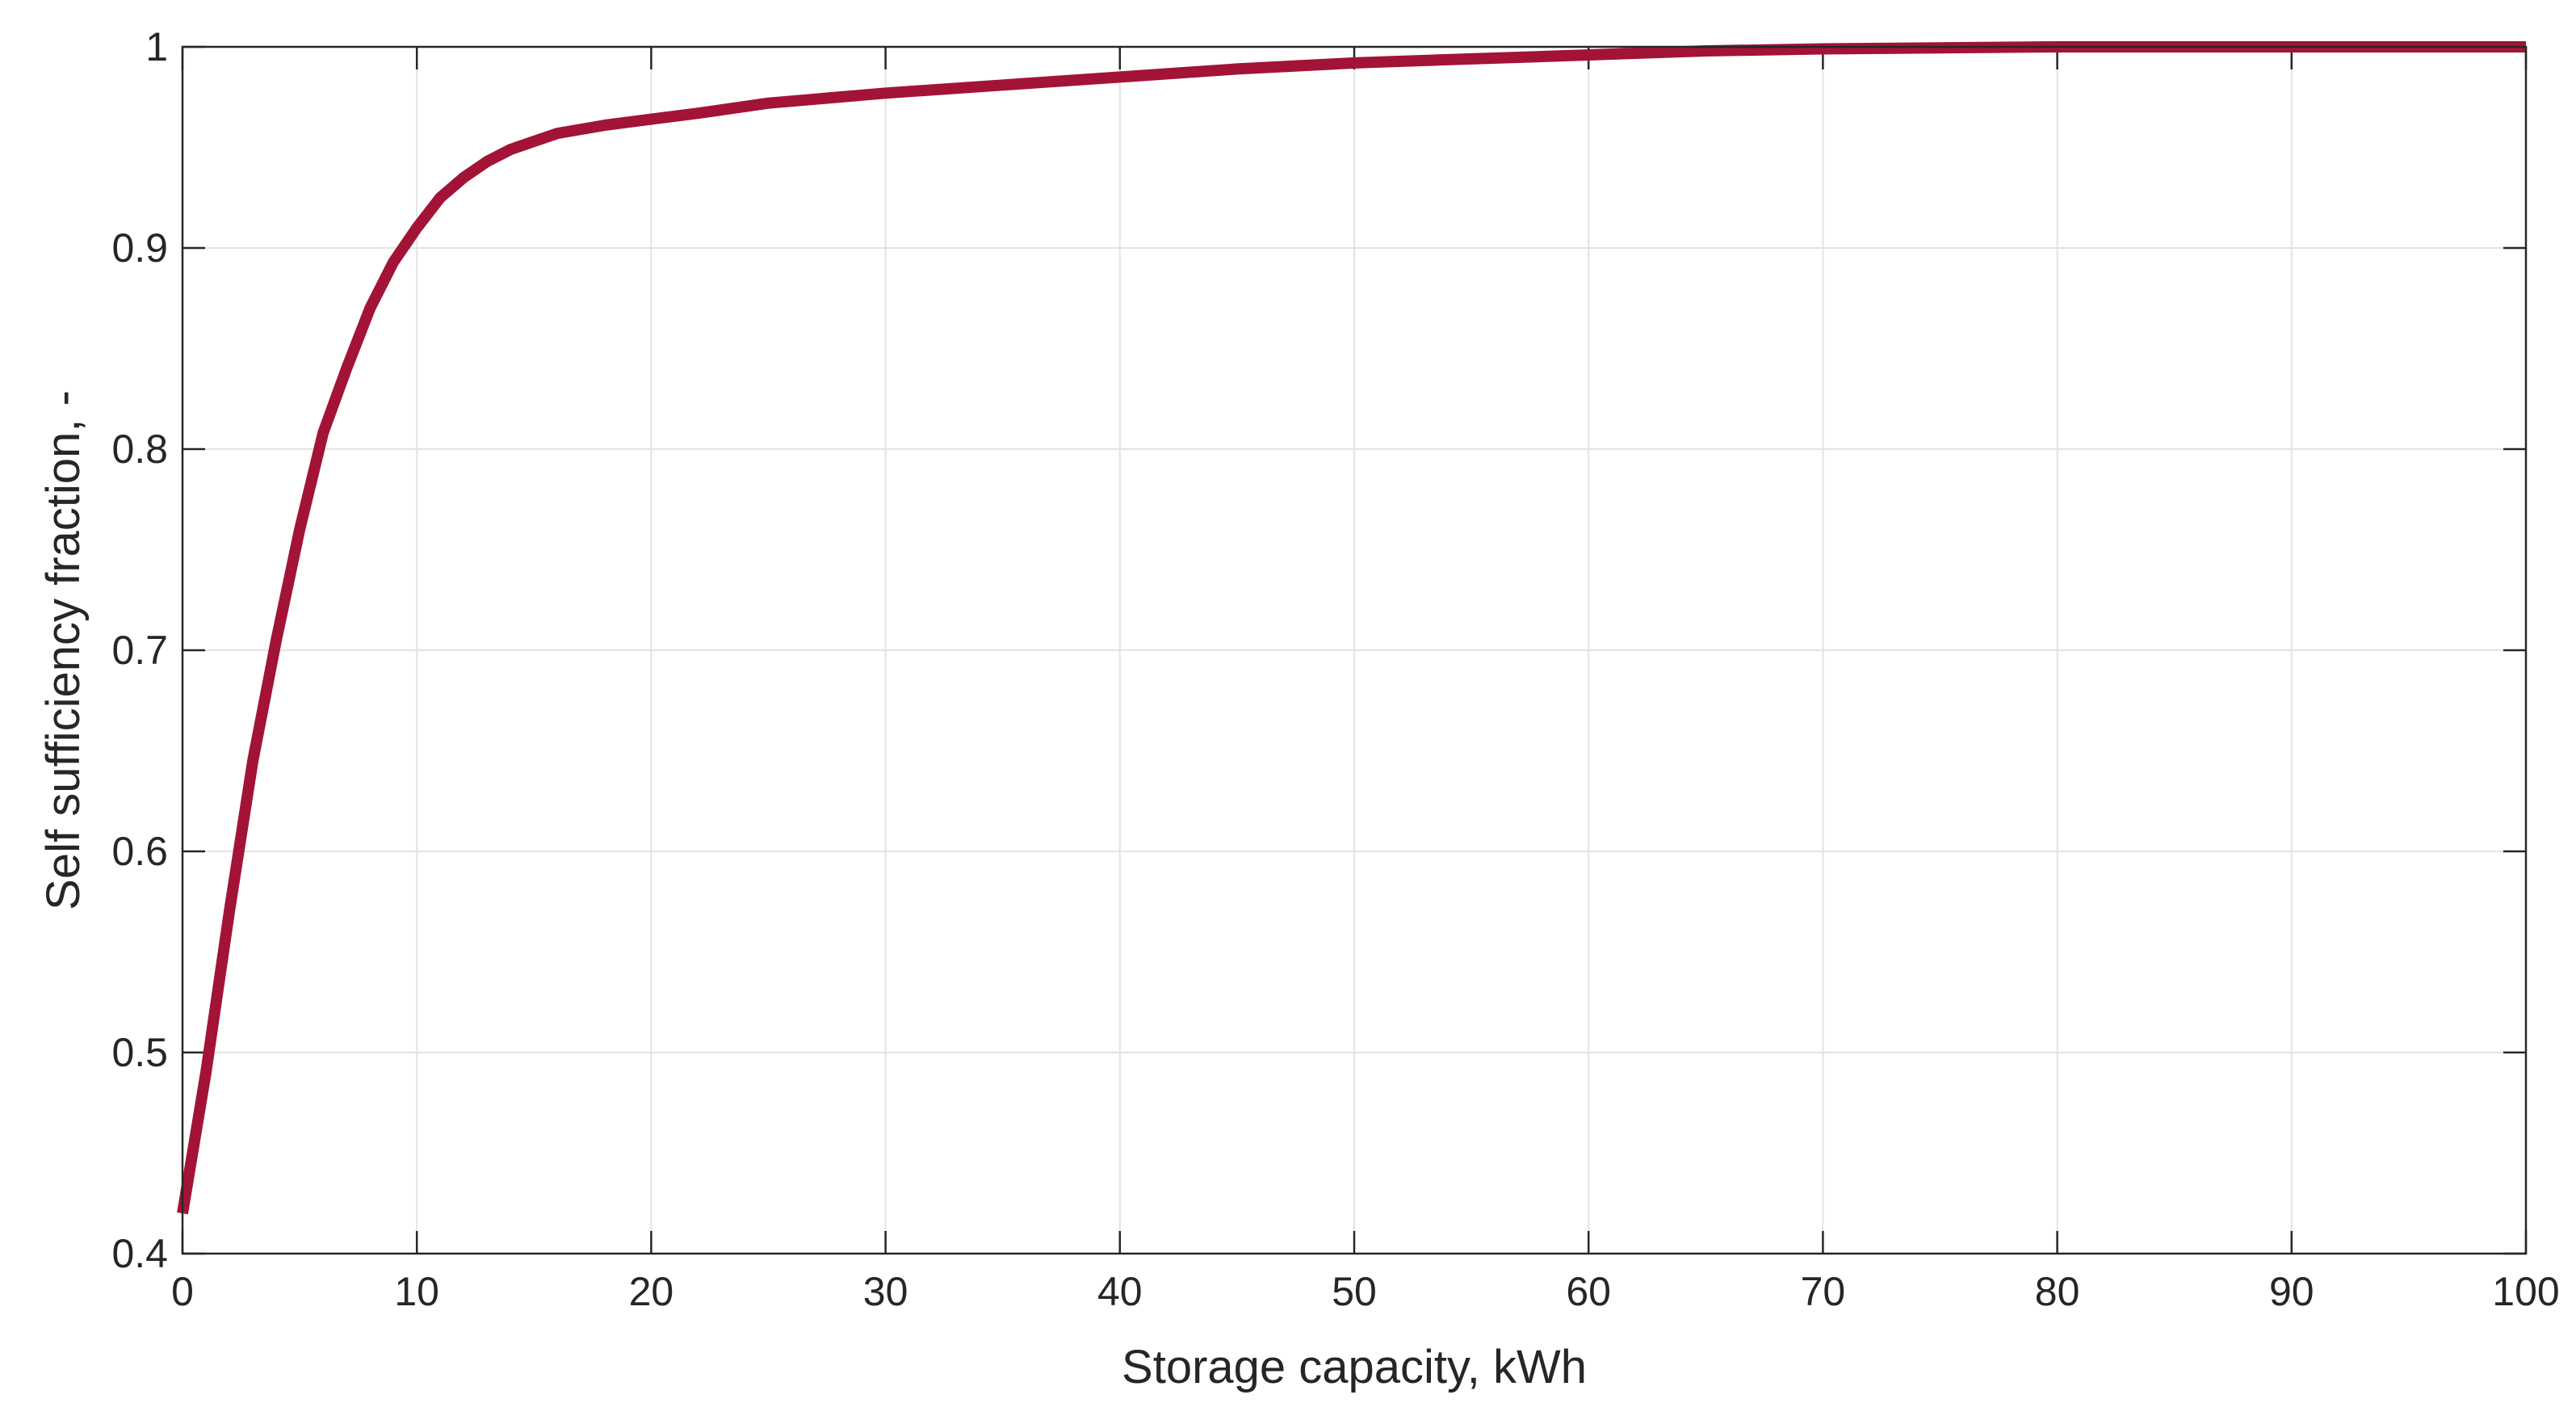 Image resolution: width=2576 pixels, height=1420 pixels. What do you see at coordinates (1588, 1291) in the screenshot?
I see `x-tick-label: 60` at bounding box center [1588, 1291].